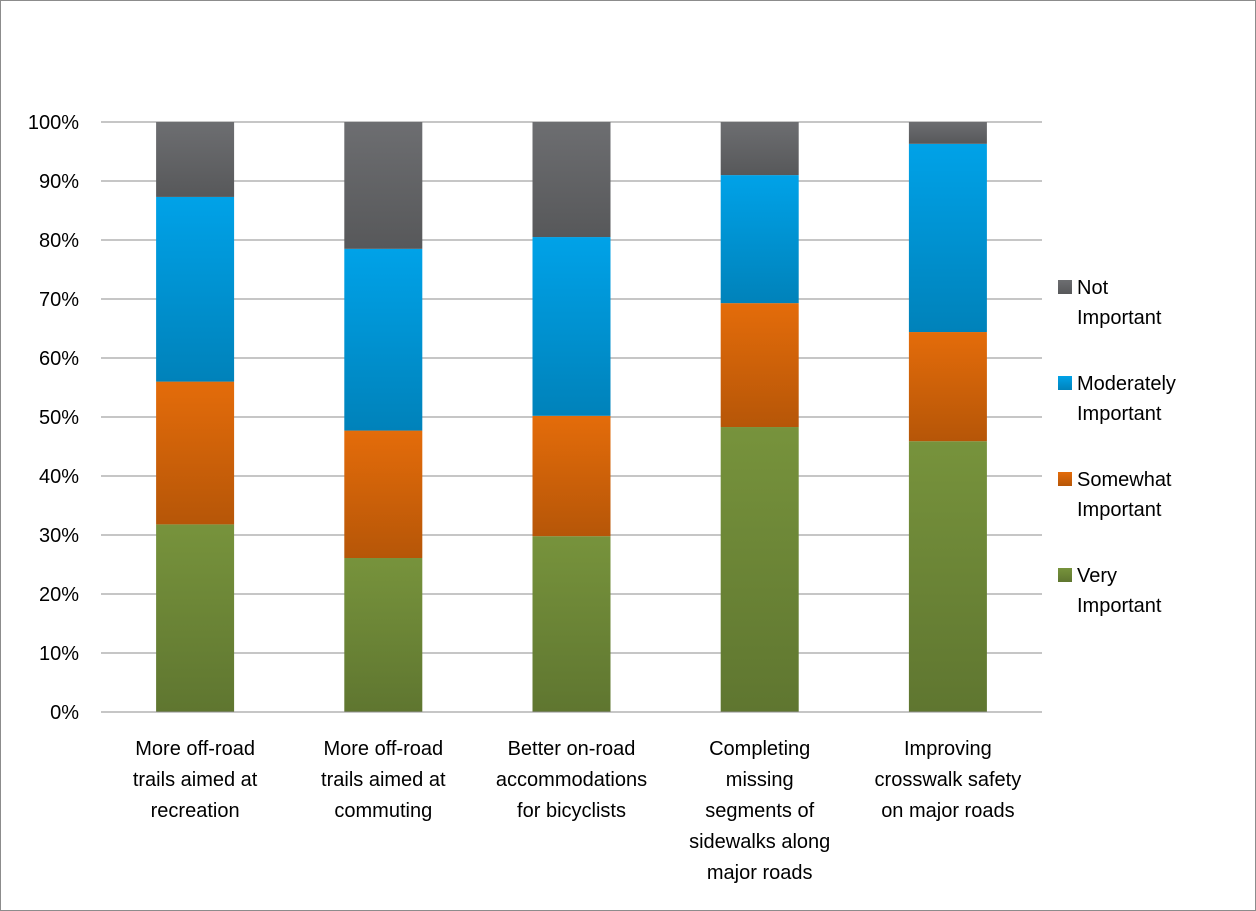 Image resolution: width=1256 pixels, height=911 pixels. What do you see at coordinates (383, 780) in the screenshot?
I see `x-category-label: More off-road trails aimed at commuting` at bounding box center [383, 780].